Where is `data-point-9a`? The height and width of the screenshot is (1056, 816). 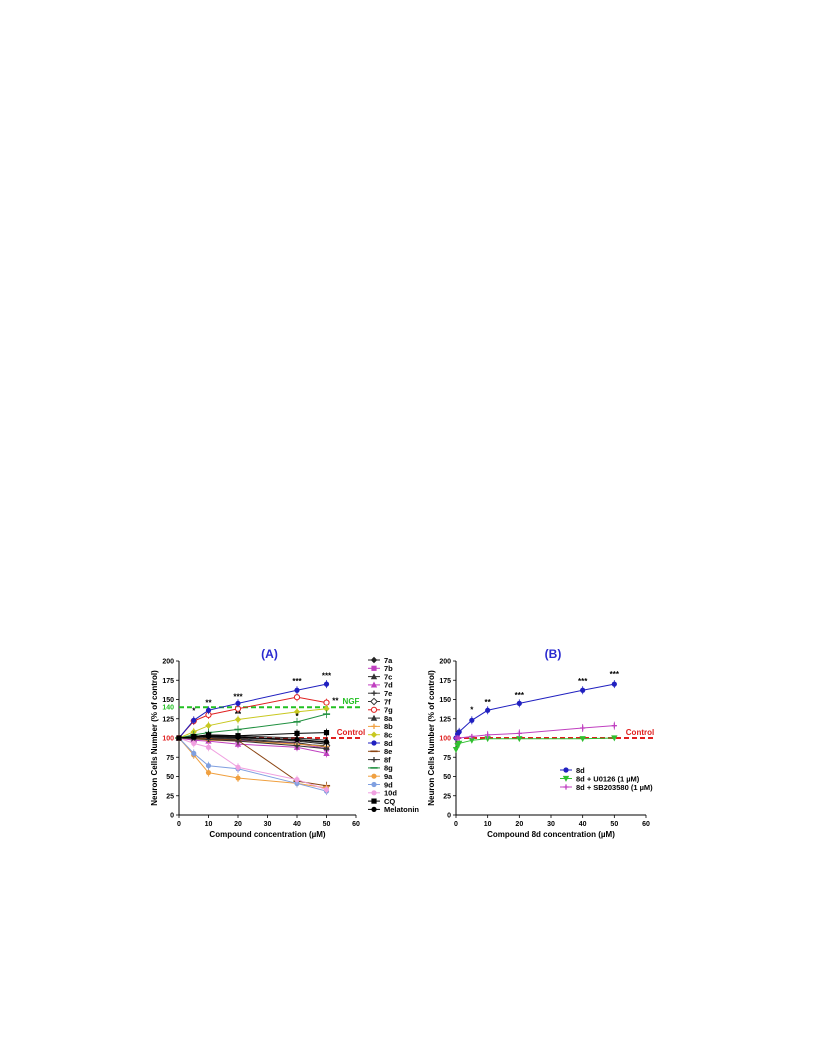
data-point-9a is located at coordinates (238, 778).